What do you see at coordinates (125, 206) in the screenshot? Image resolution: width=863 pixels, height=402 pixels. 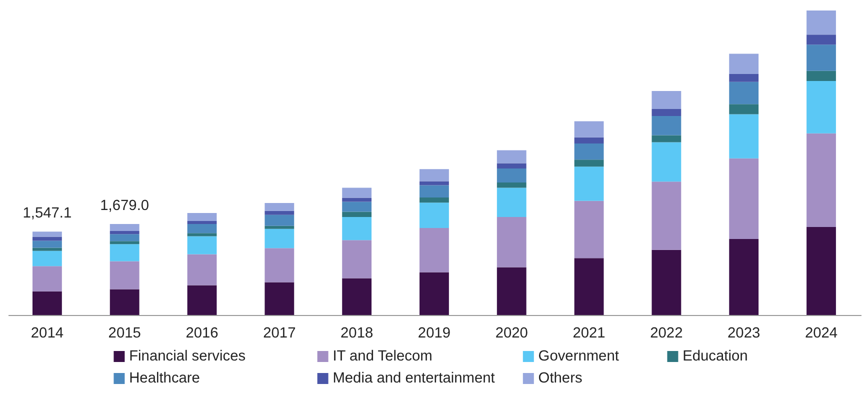 I see `annotation: 1,679.0` at bounding box center [125, 206].